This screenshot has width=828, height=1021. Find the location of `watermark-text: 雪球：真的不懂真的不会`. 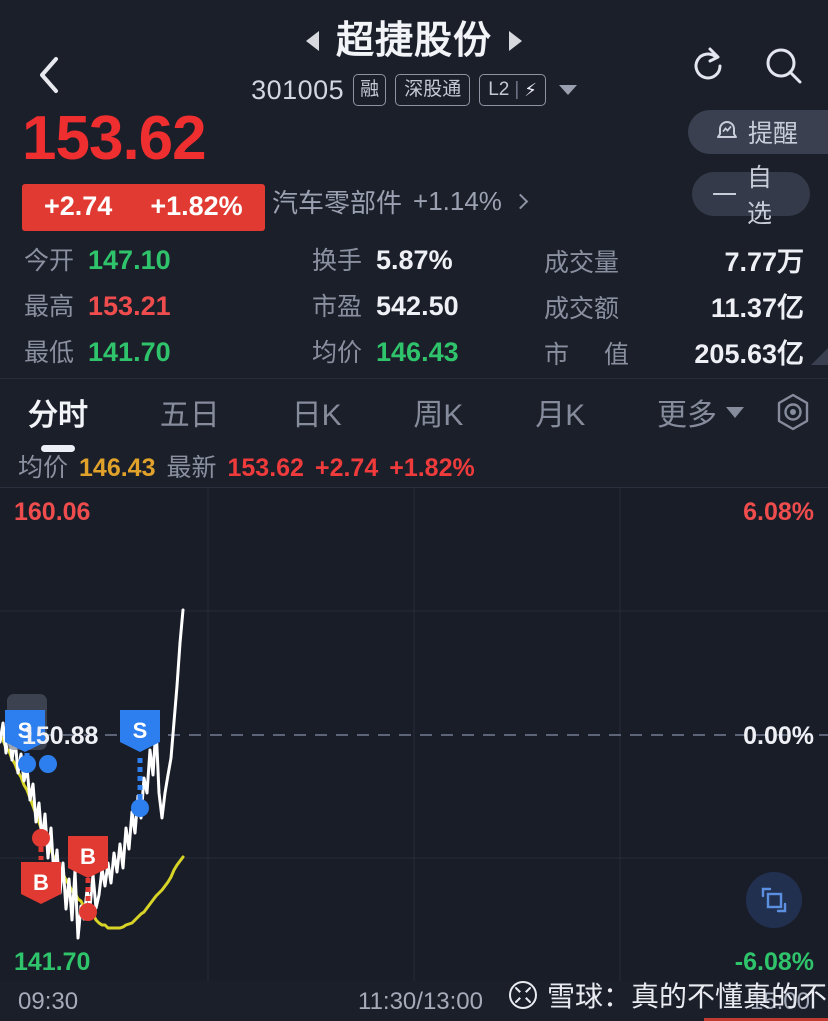

watermark-text: 雪球：真的不懂真的不会 is located at coordinates (687, 996).